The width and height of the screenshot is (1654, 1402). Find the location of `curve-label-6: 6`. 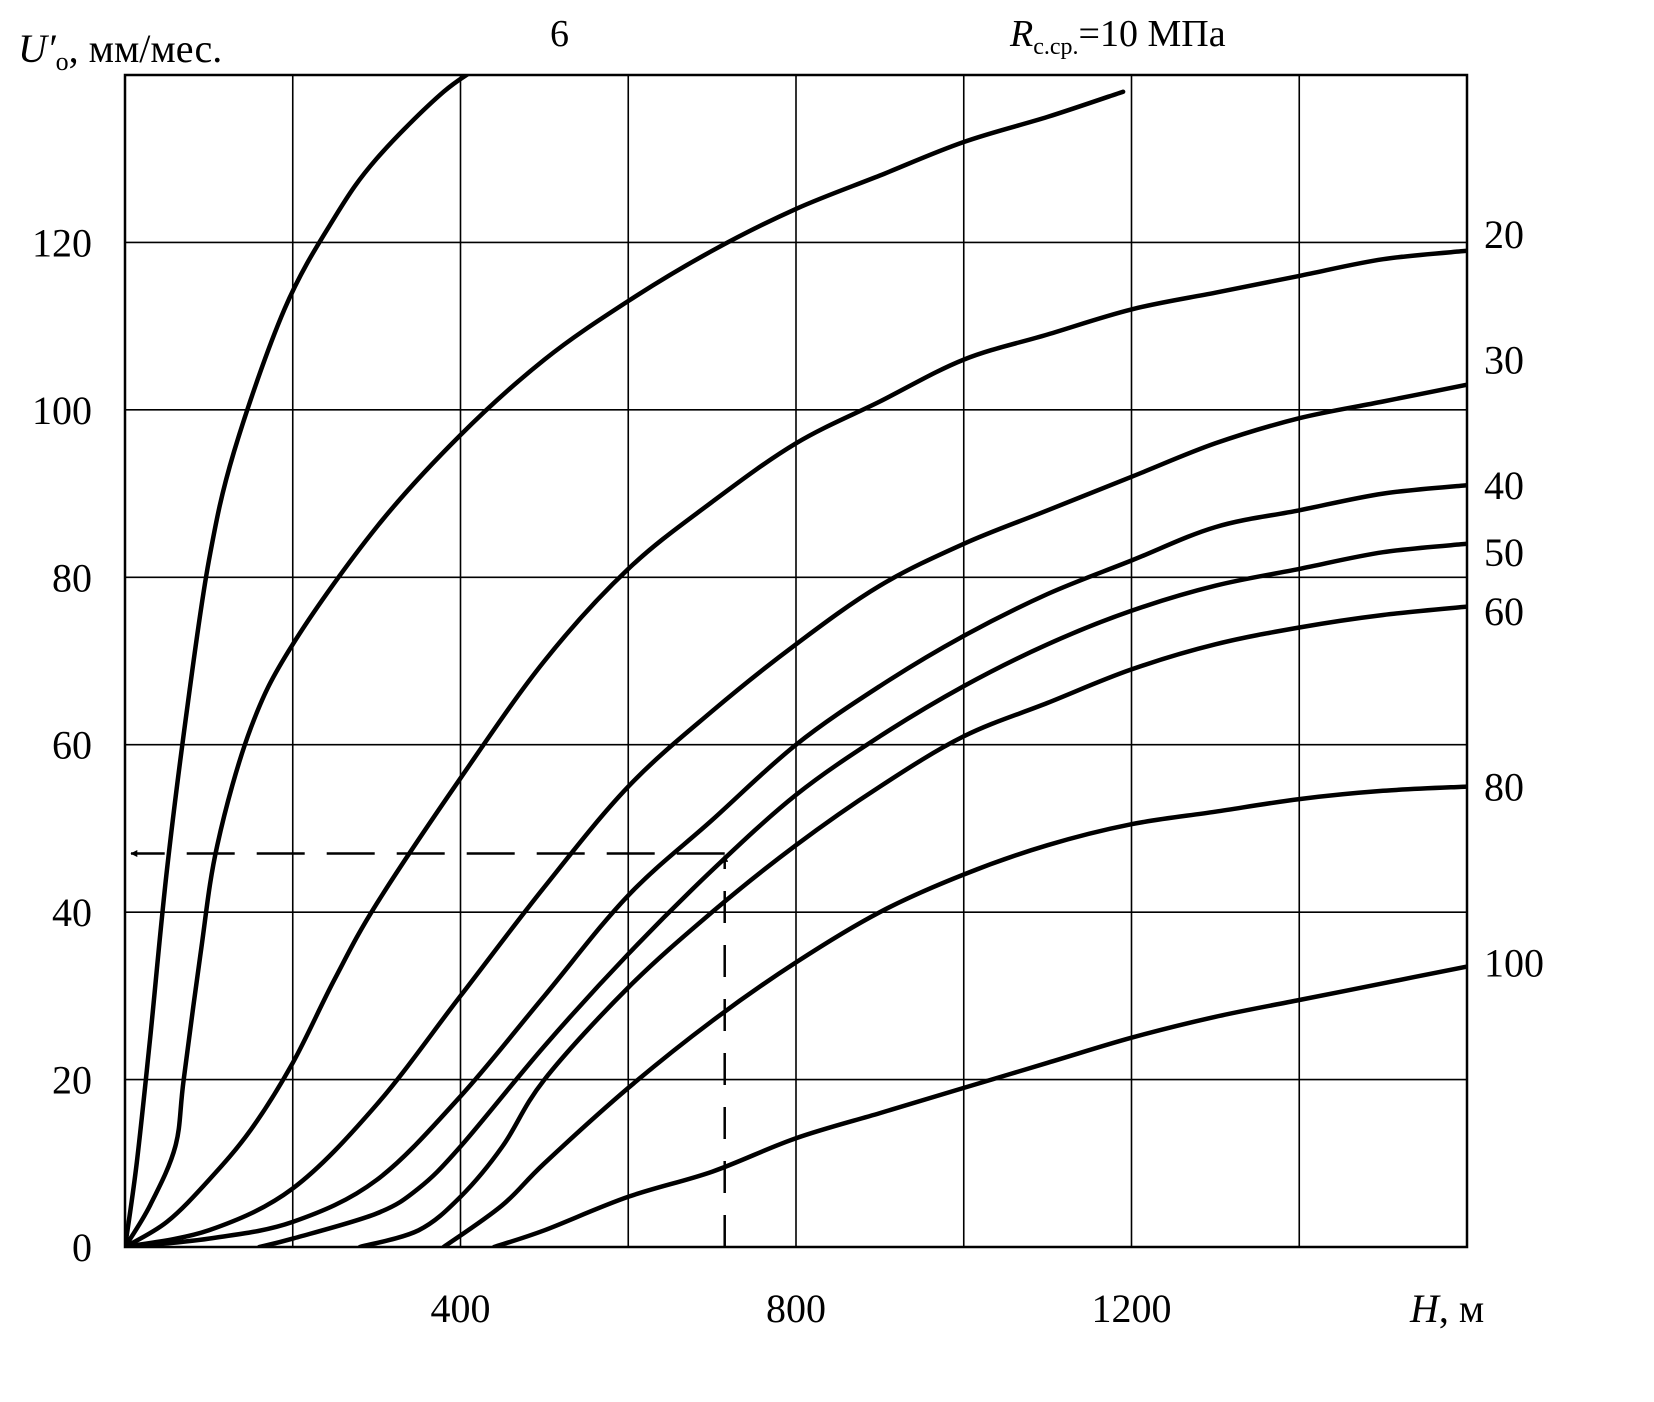

curve-label-6: 6 is located at coordinates (559, 34).